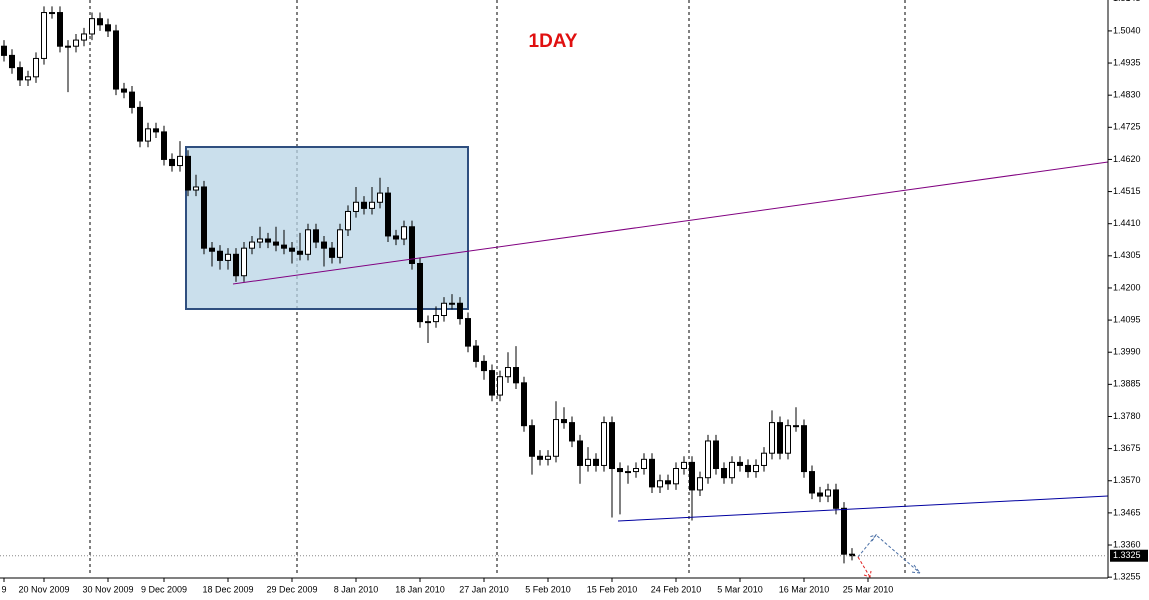 The height and width of the screenshot is (600, 1149). What do you see at coordinates (1127, 62) in the screenshot?
I see `y-tick-label: 1.4935` at bounding box center [1127, 62].